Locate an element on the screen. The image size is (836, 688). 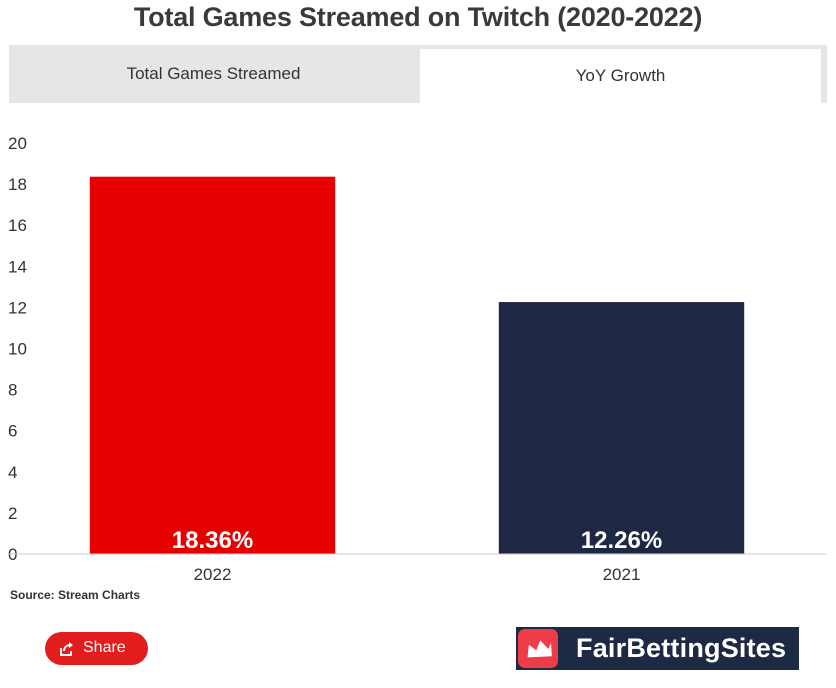
y-tick-label: 20 is located at coordinates (17, 143).